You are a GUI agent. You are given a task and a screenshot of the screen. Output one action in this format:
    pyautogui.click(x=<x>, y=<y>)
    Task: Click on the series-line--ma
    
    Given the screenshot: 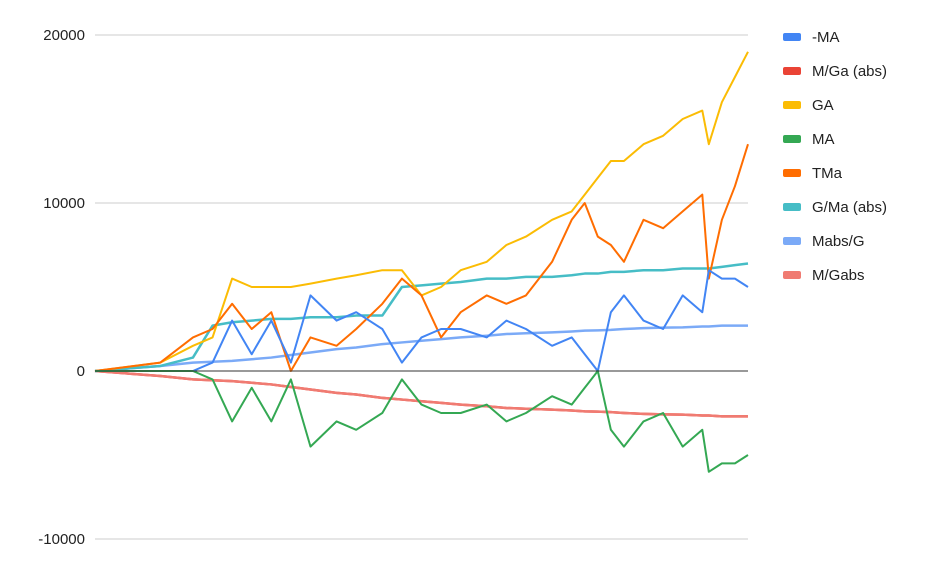 What is the action you would take?
    pyautogui.click(x=422, y=320)
    